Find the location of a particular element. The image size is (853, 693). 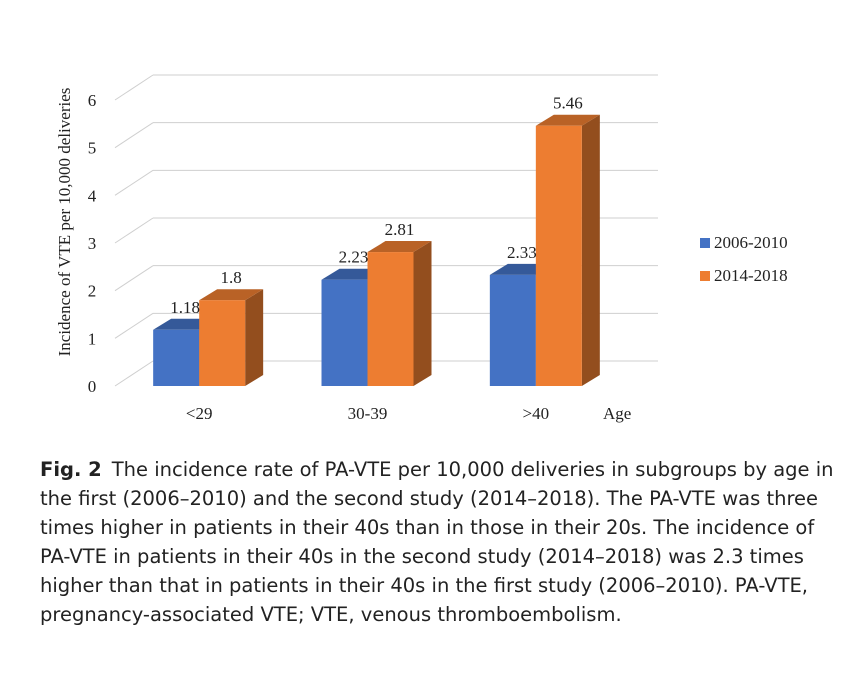

legend-label: 2014-2018 is located at coordinates (751, 275).